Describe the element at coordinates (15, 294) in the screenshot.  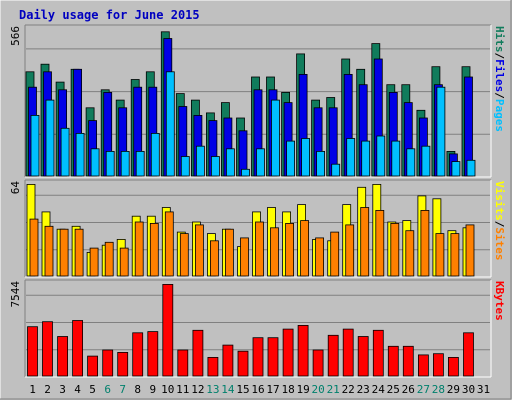
I see `y-max-label: 7544` at that location.